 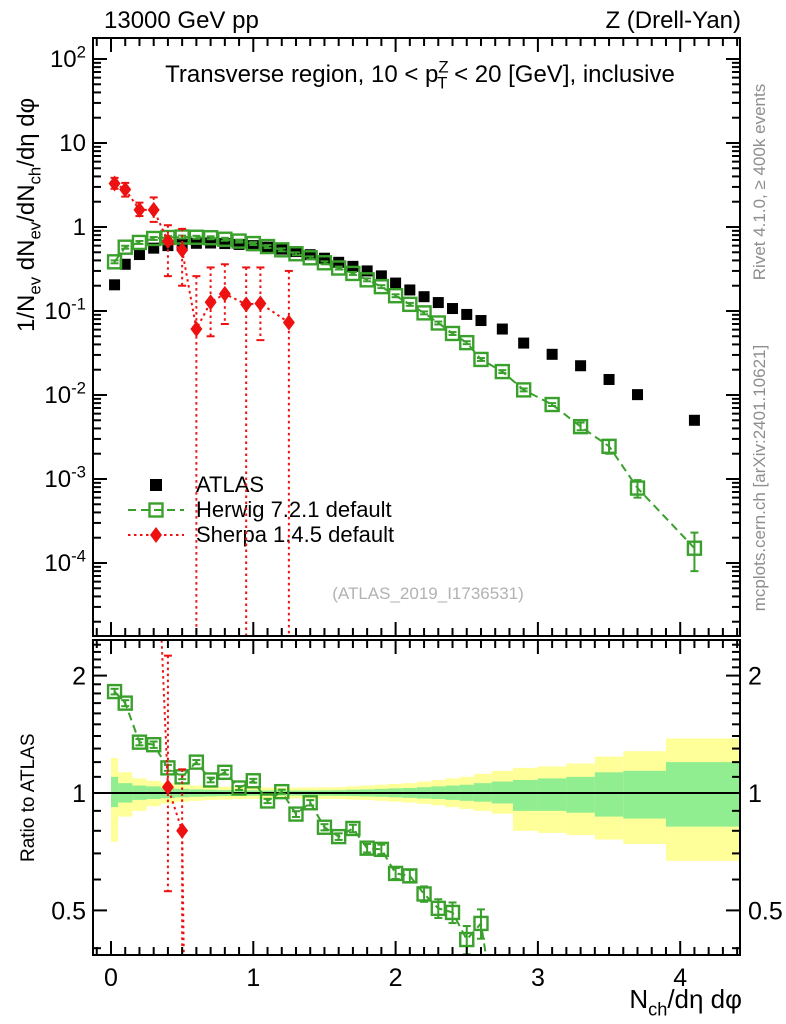 I want to click on analysis-watermark: (ATLAS_2019_I1736531), so click(x=428, y=593).